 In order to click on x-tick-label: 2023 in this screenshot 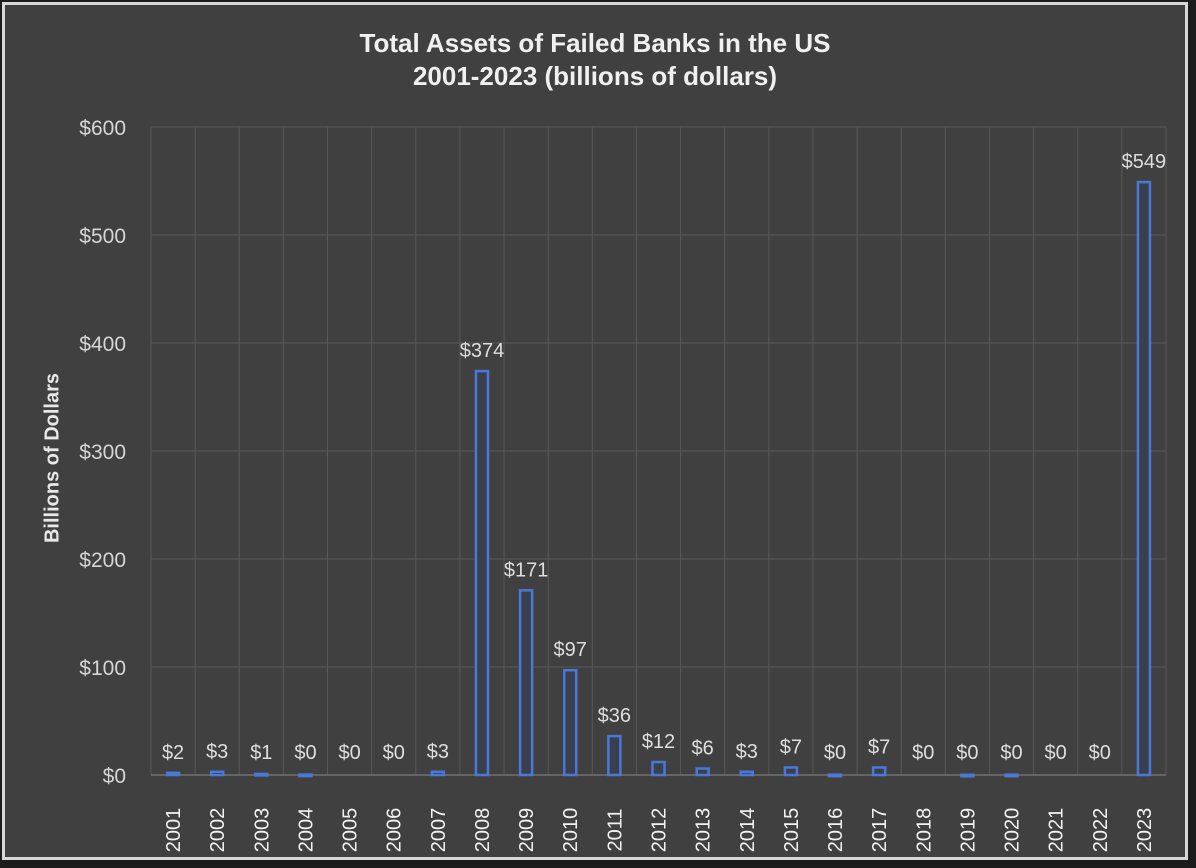, I will do `click(1145, 830)`.